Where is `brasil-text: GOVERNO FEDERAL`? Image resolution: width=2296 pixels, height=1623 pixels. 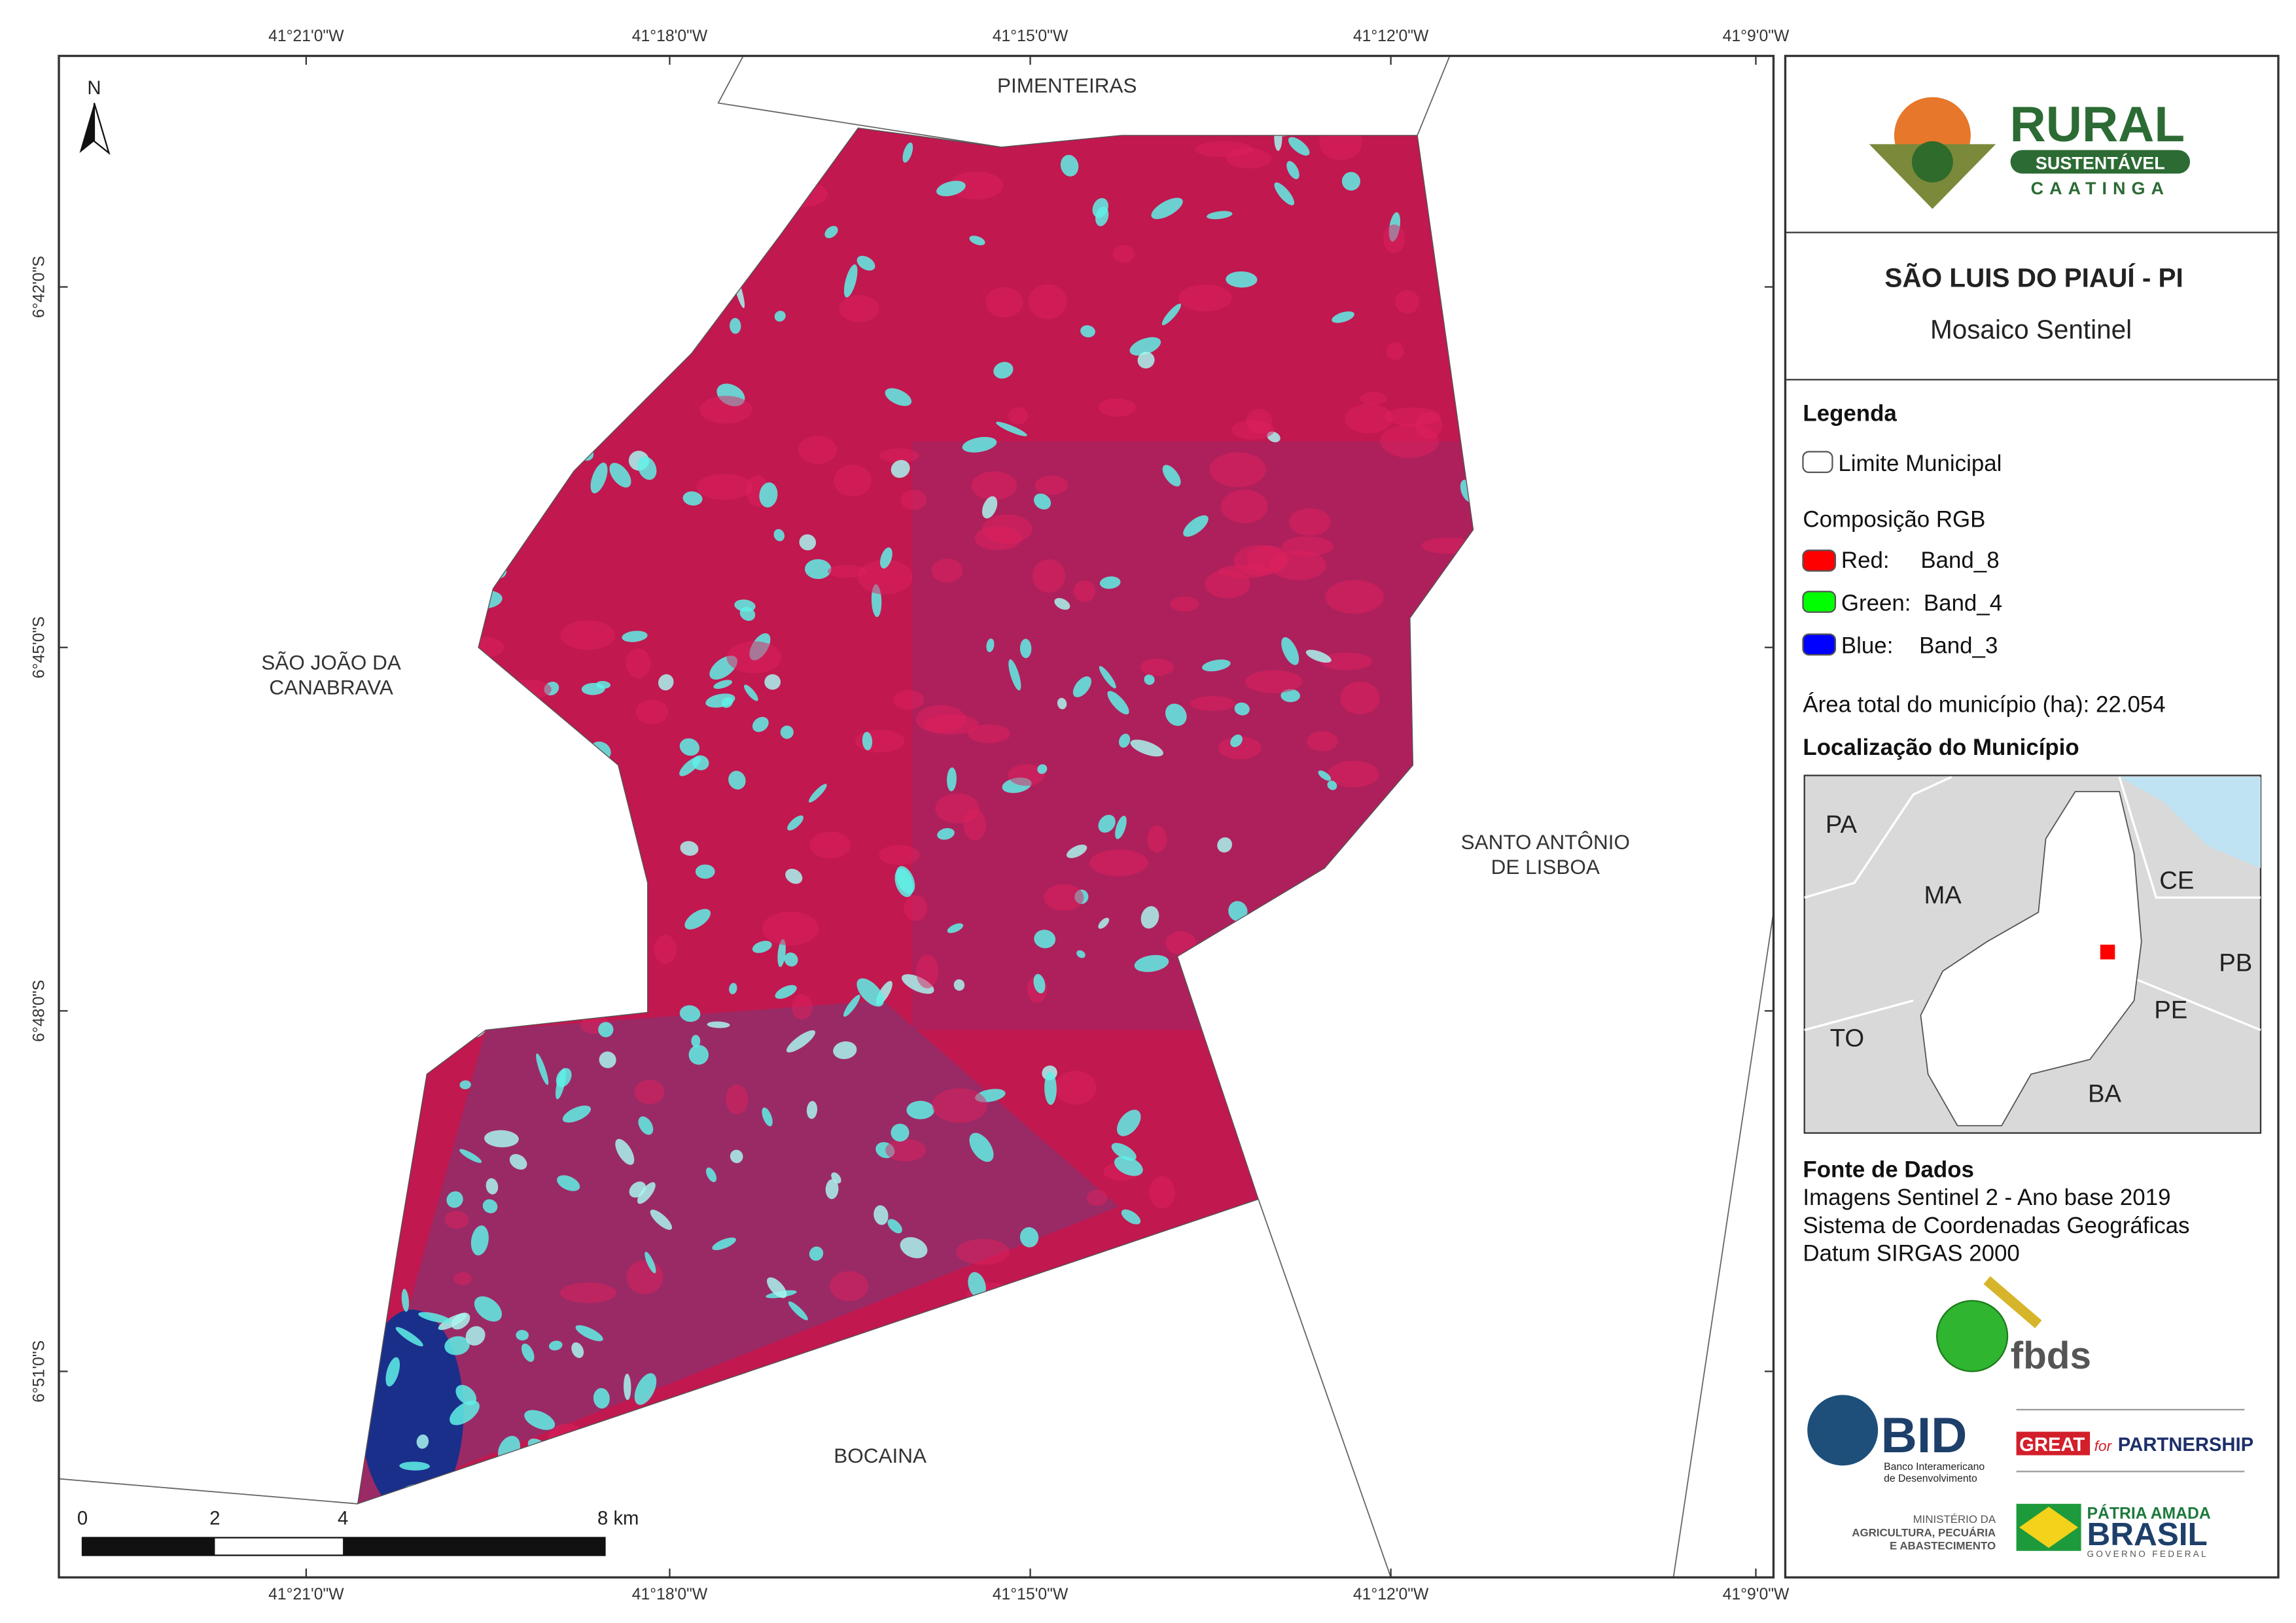 brasil-text: GOVERNO FEDERAL is located at coordinates (2147, 1554).